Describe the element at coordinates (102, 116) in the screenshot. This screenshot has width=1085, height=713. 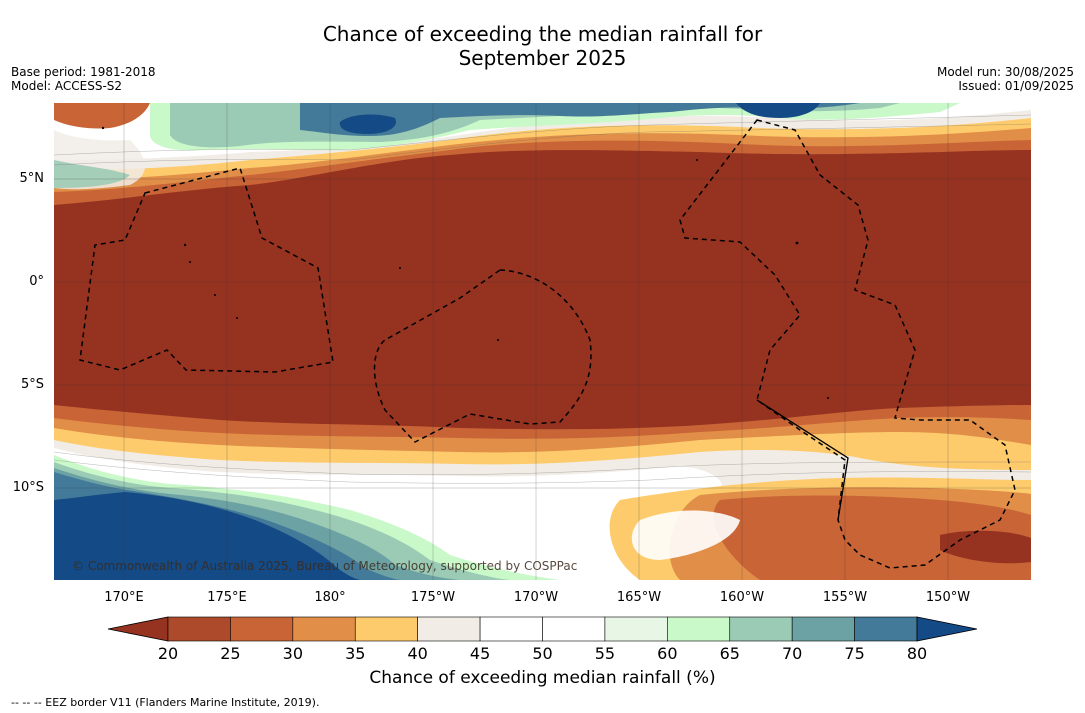
I see `northwest-patch-mod-dry` at that location.